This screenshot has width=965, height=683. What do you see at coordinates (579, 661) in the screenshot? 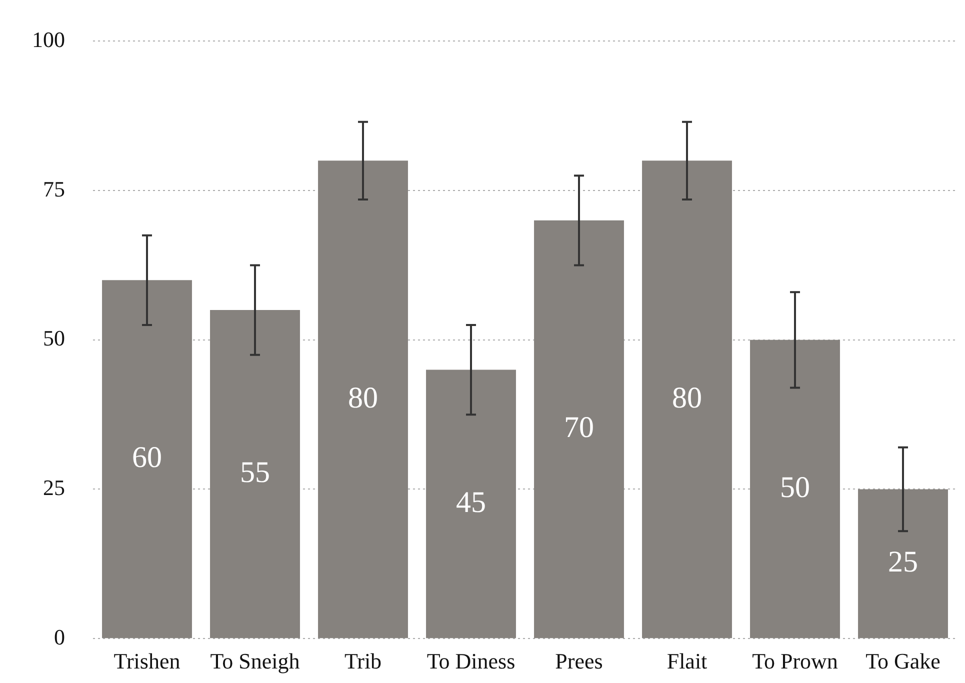
I see `x-tick-label: Prees` at bounding box center [579, 661].